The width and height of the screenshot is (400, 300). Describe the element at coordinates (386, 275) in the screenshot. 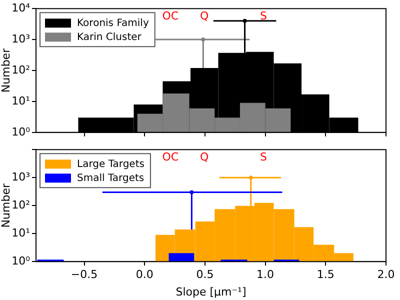

I see `x-tick-label: 2.0` at that location.